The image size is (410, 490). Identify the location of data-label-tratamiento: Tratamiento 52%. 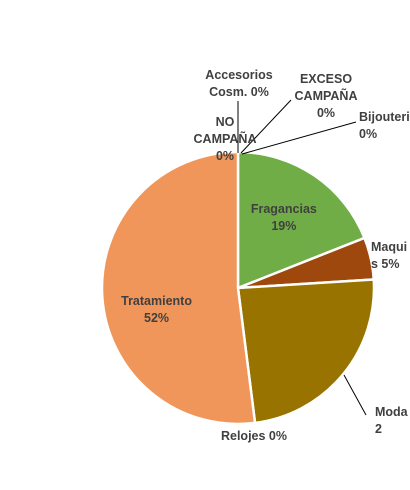
(156, 309).